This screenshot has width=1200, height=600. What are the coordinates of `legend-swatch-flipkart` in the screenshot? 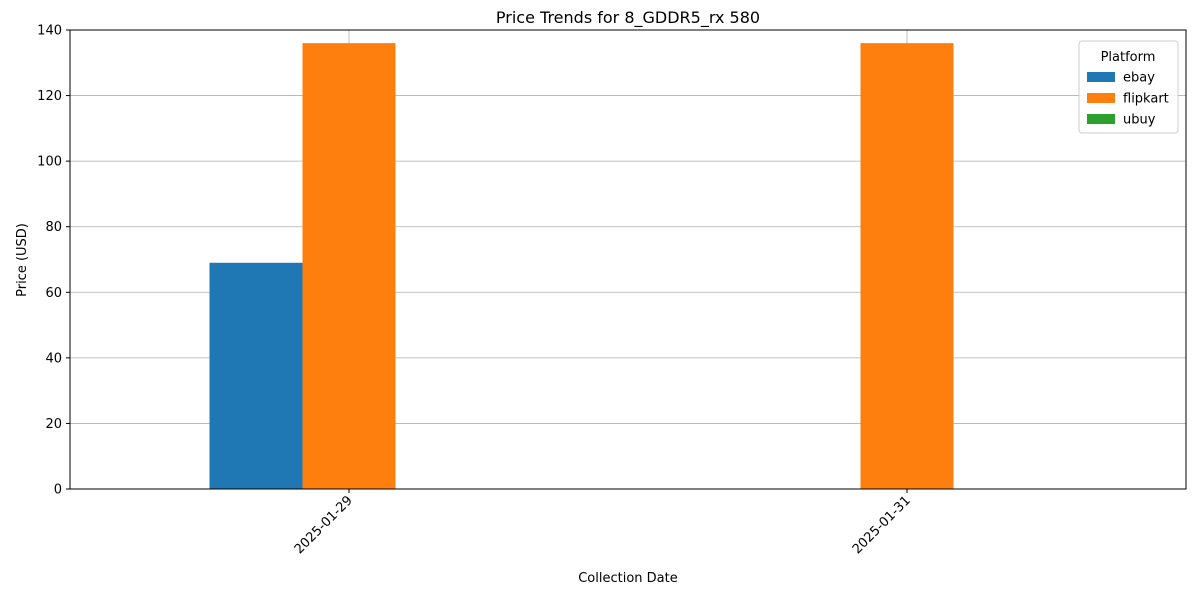 It's located at (1101, 98).